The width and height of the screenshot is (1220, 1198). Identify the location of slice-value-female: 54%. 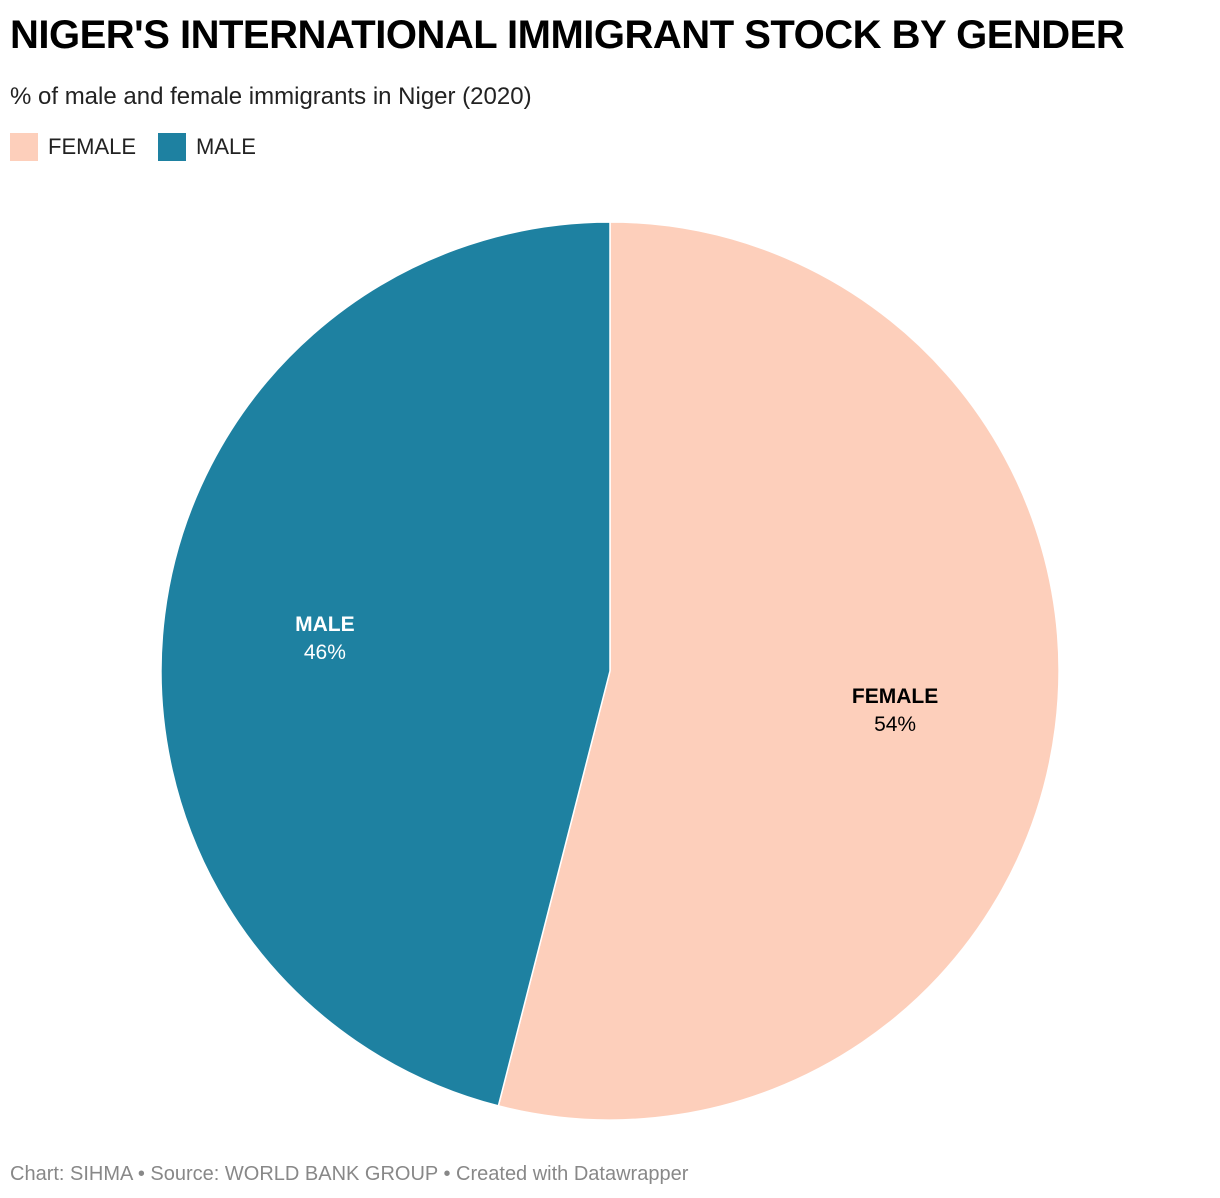
(895, 724).